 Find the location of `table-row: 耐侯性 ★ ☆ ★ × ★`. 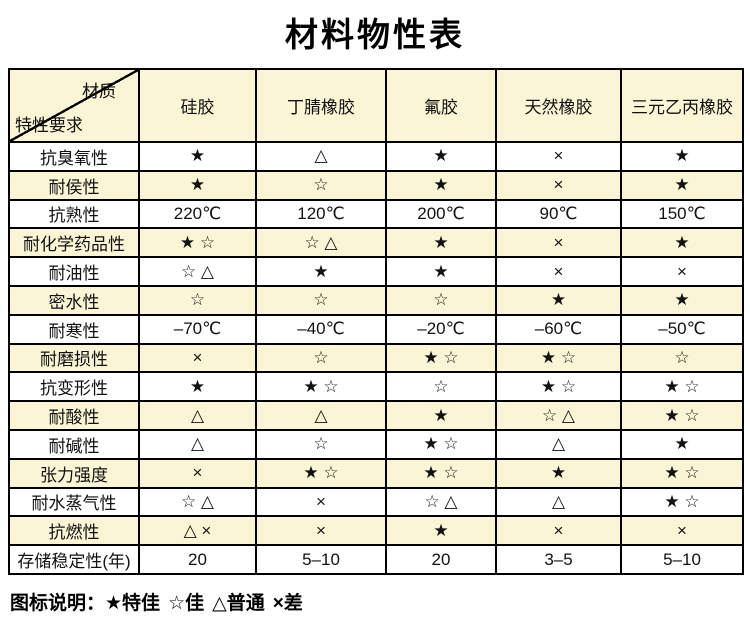

table-row: 耐侯性 ★ ☆ ★ × ★ is located at coordinates (376, 185).